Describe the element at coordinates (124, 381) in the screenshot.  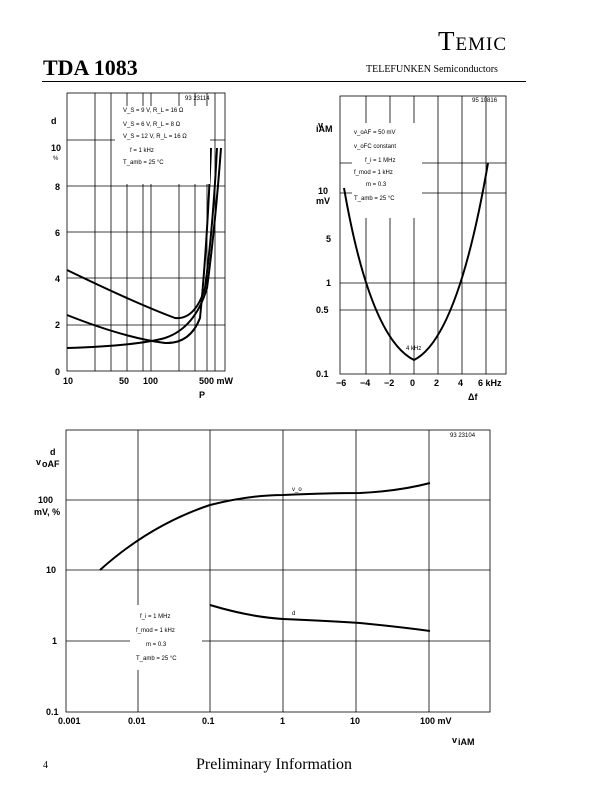
I see `svg-text: 50` at that location.